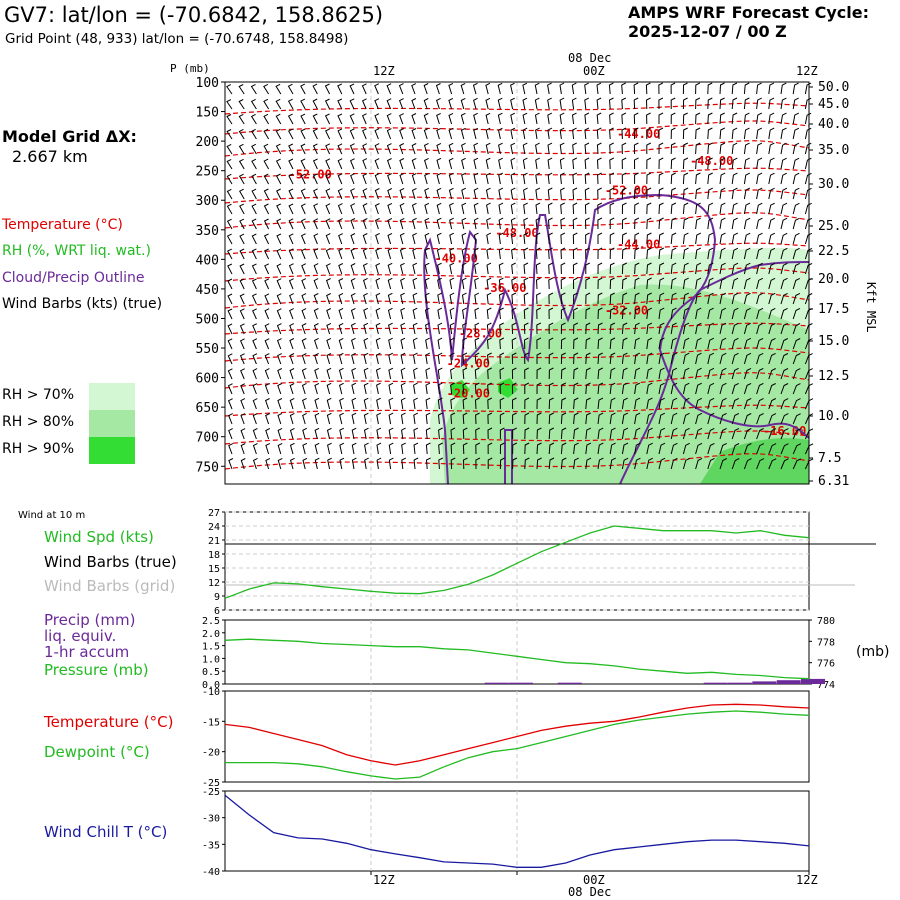 The height and width of the screenshot is (900, 900). Describe the element at coordinates (590, 892) in the screenshot. I see `bottom-date-label: 08 Dec` at that location.